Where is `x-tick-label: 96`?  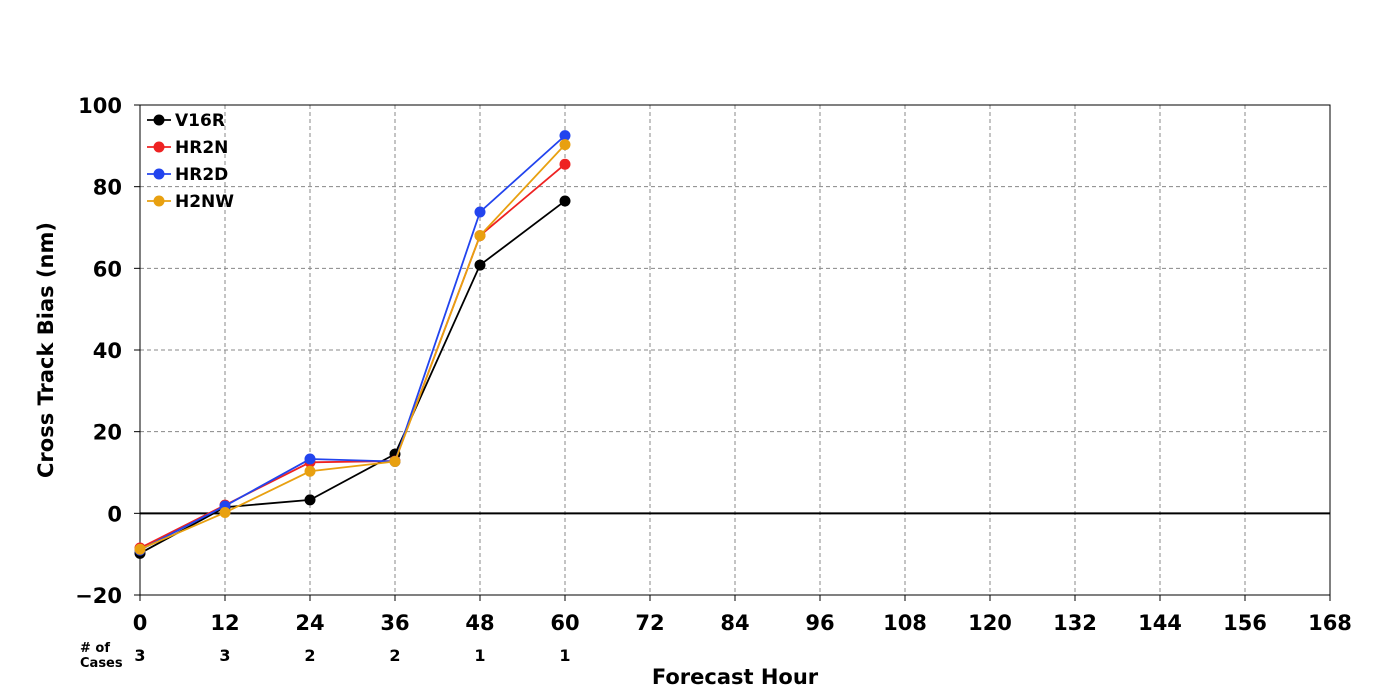 x-tick-label: 96 is located at coordinates (819, 623).